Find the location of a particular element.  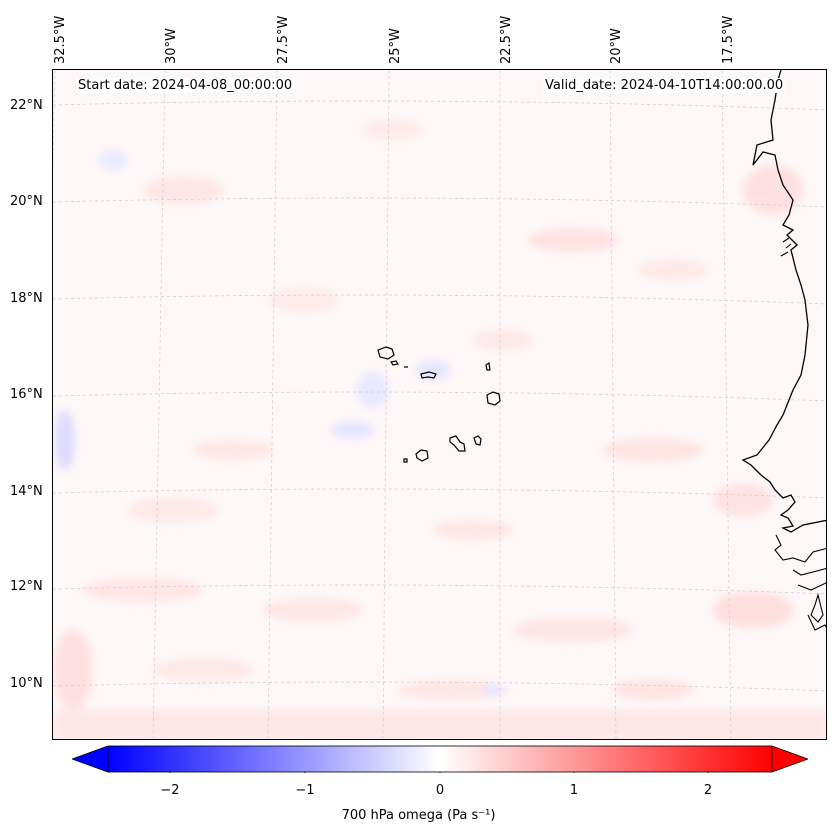

island-brava is located at coordinates (405, 460).